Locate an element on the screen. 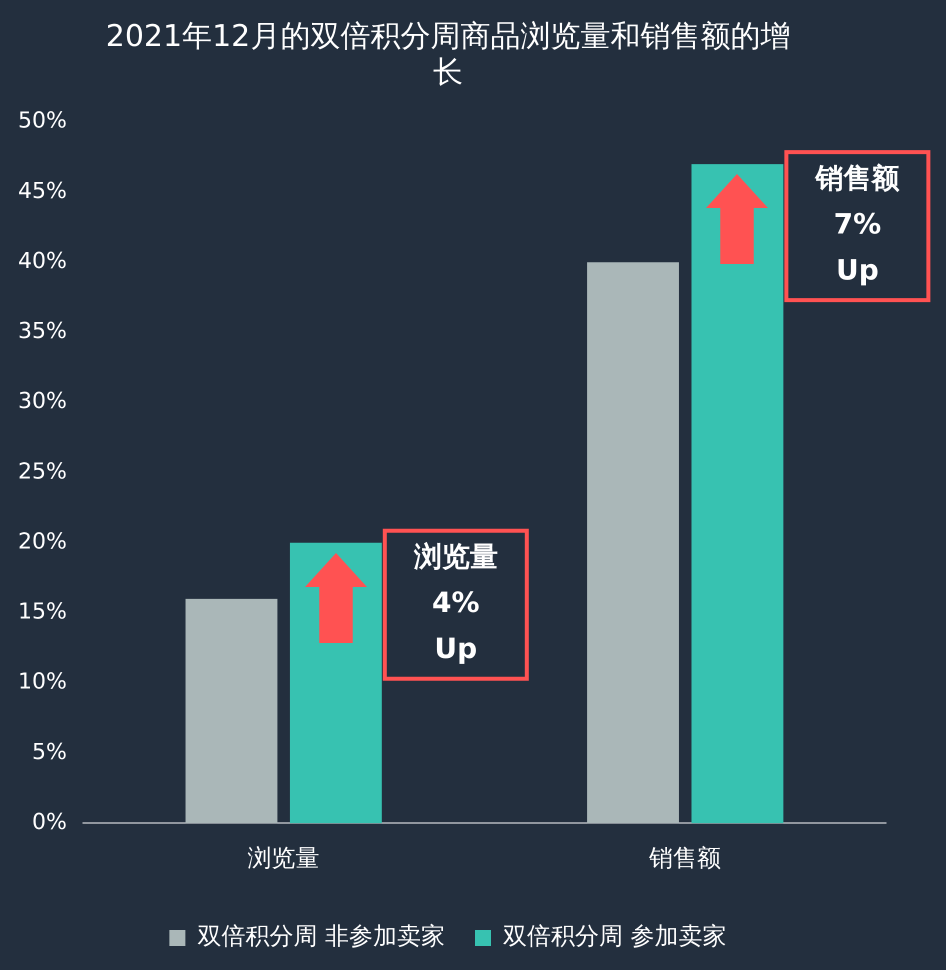 This screenshot has height=970, width=946. y-tick-label: 35% is located at coordinates (42, 331).